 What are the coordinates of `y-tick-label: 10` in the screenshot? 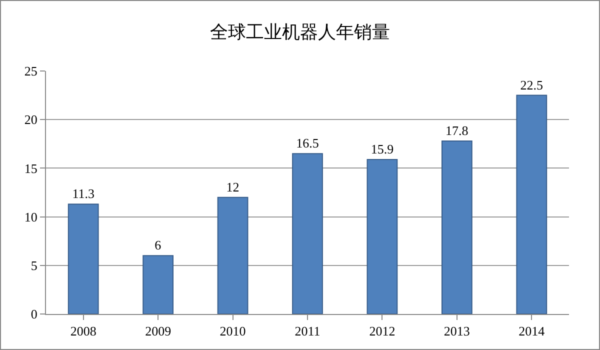 It's located at (31, 216).